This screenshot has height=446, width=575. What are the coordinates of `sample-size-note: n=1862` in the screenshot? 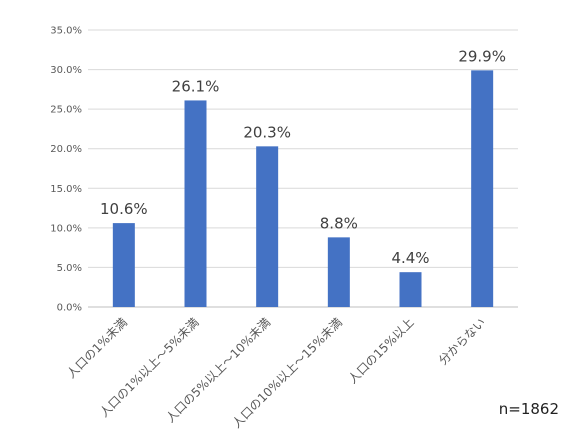 It's located at (528, 409).